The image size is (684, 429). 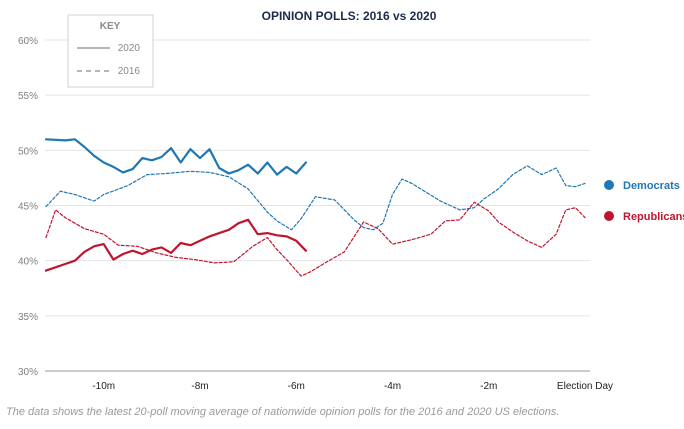 I want to click on democrats-legend-label: Democrats, so click(x=651, y=186).